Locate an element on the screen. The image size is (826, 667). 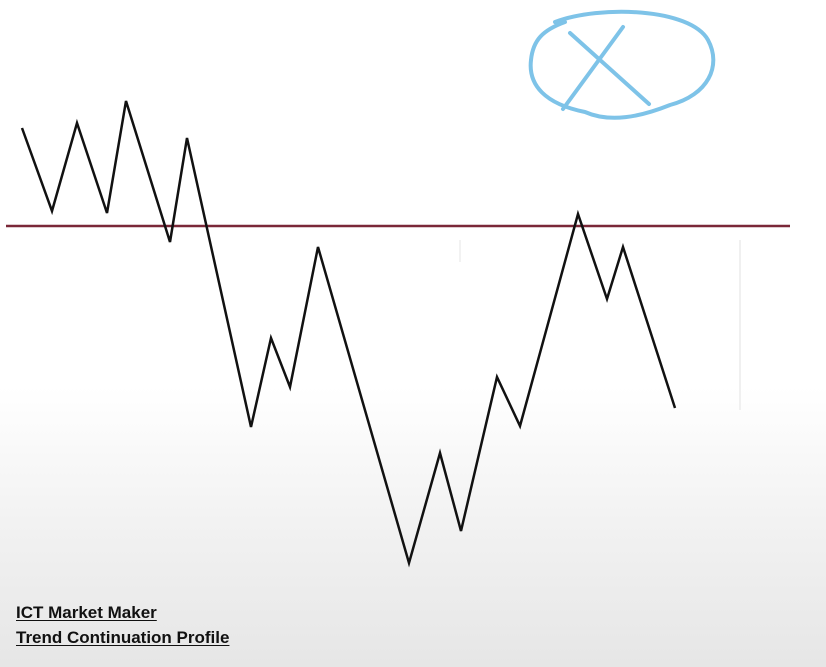
annotation-circle is located at coordinates (622, 64).